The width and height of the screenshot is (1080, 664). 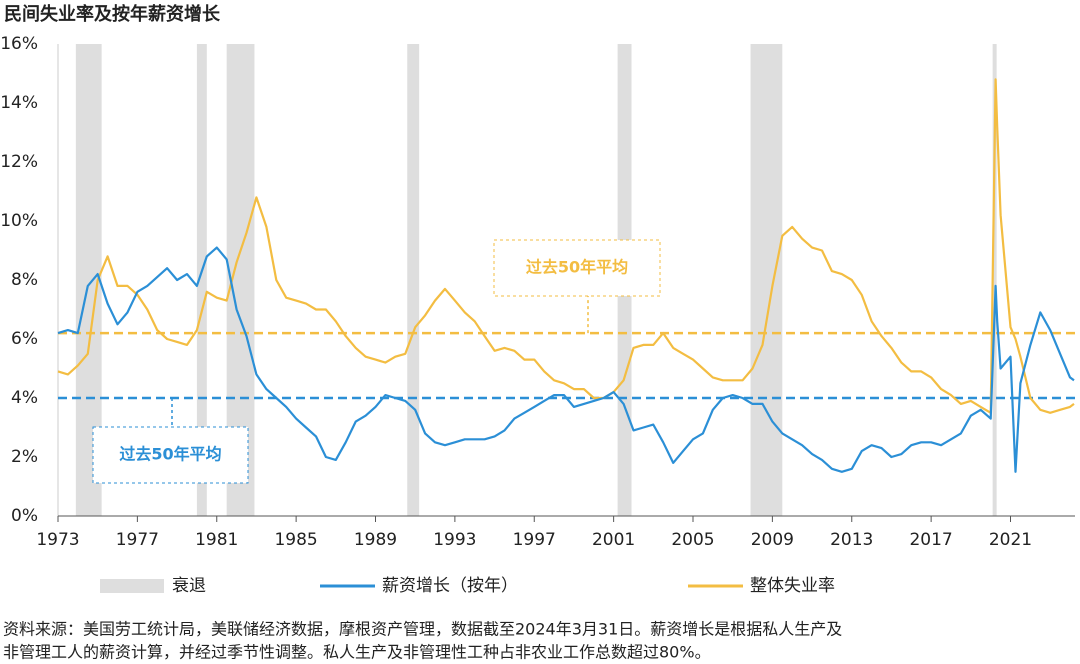 What do you see at coordinates (19, 221) in the screenshot?
I see `y-tick-label: 10%` at bounding box center [19, 221].